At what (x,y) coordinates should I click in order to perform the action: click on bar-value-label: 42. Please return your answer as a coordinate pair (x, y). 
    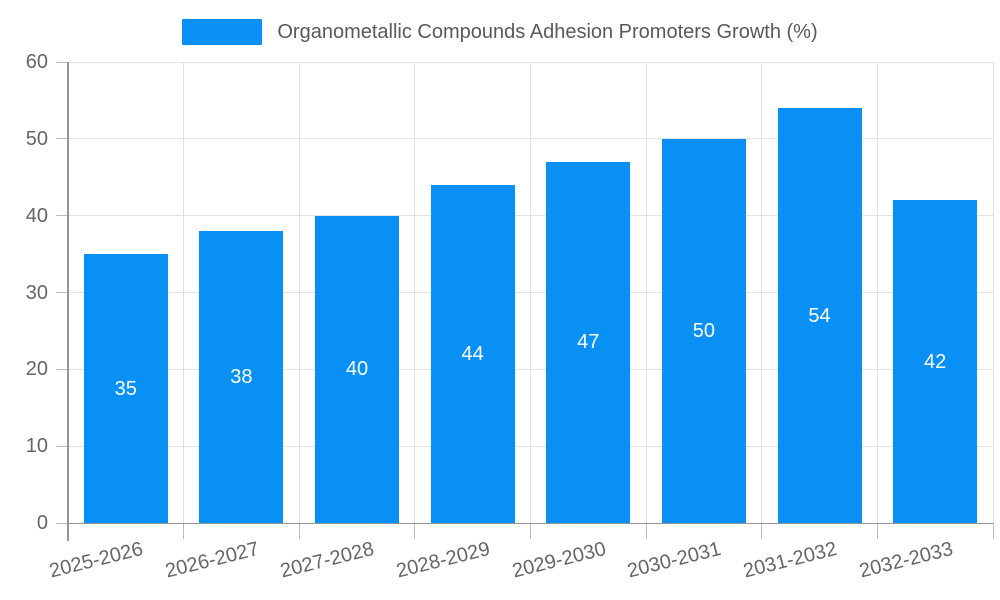
    Looking at the image, I should click on (935, 361).